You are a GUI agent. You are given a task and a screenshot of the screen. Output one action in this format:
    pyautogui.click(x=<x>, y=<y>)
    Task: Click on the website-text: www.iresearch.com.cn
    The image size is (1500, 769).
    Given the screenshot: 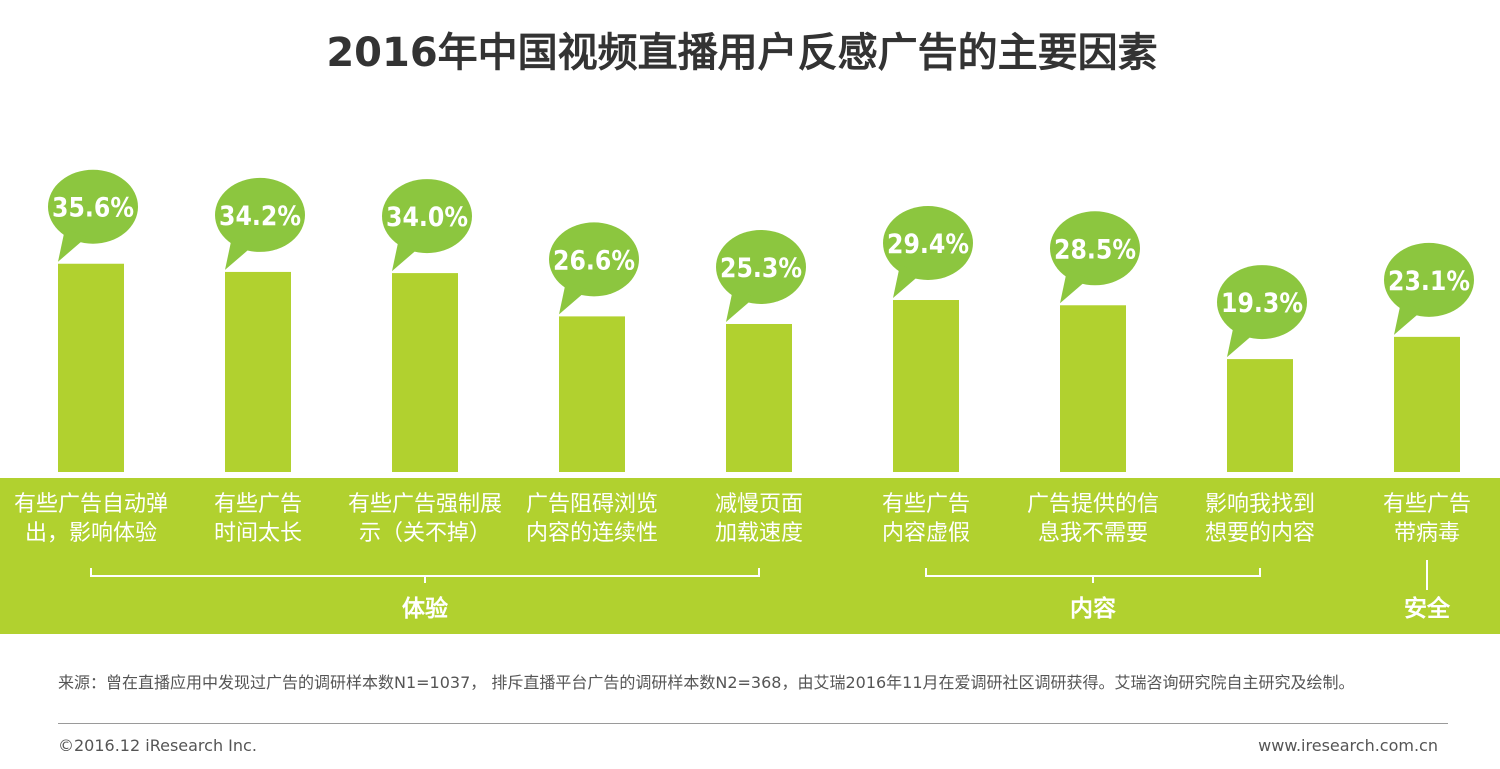 What is the action you would take?
    pyautogui.click(x=1348, y=745)
    